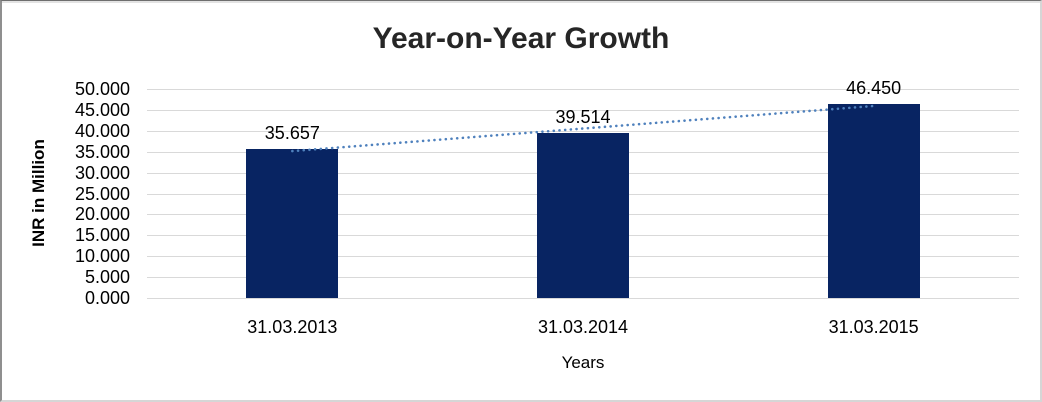  I want to click on x-axis-title: Years, so click(583, 362).